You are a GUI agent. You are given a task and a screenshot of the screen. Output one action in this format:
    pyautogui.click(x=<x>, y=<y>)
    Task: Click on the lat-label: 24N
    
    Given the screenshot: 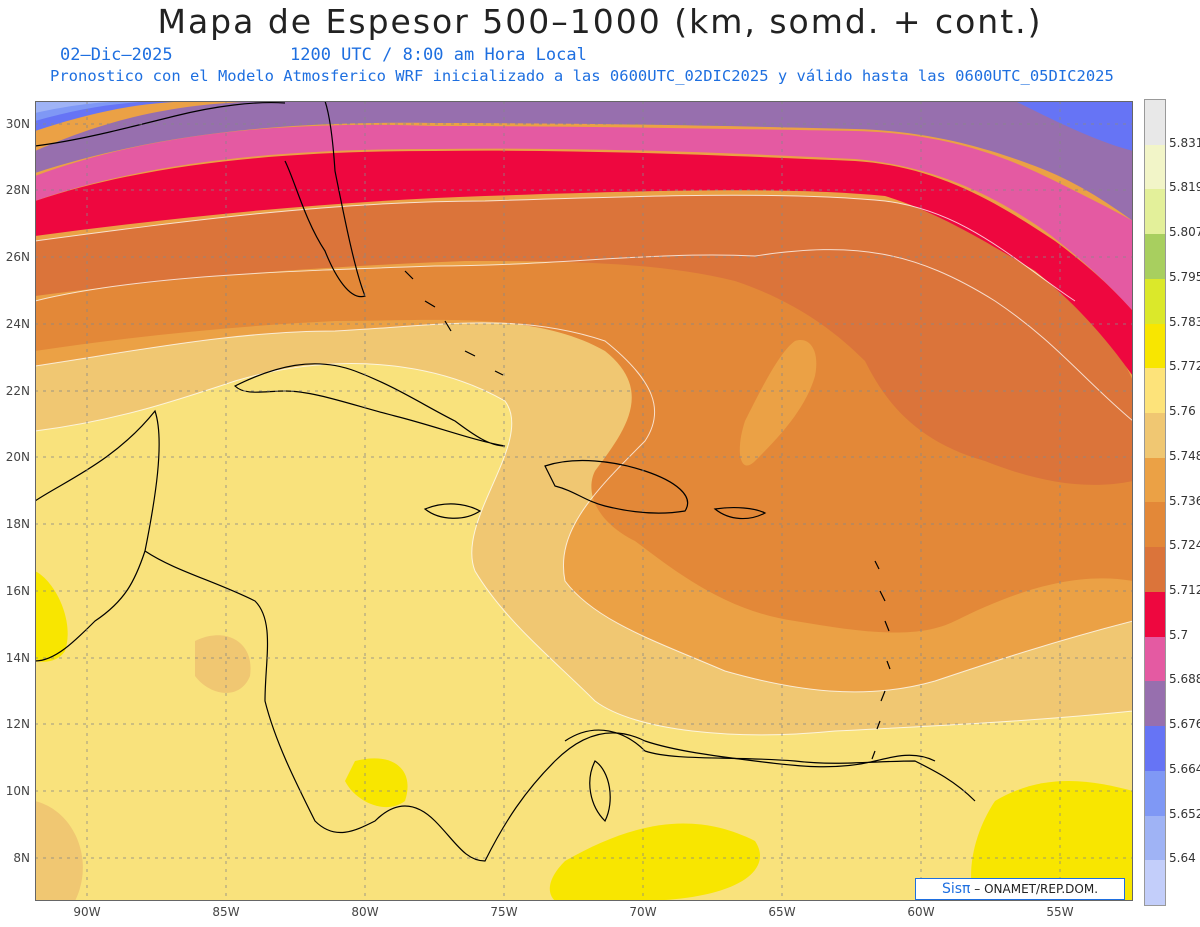 What is the action you would take?
    pyautogui.click(x=17, y=324)
    